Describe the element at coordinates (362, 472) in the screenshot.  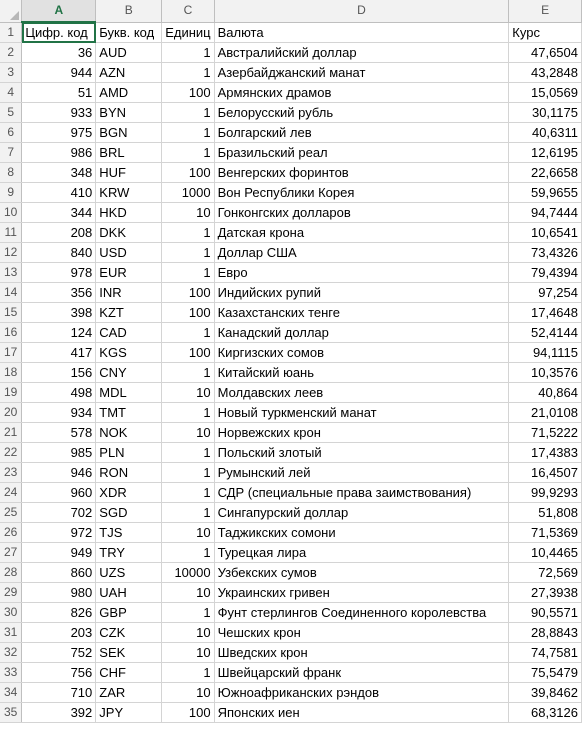
I see `cell-d23: Румынский лей` at that location.